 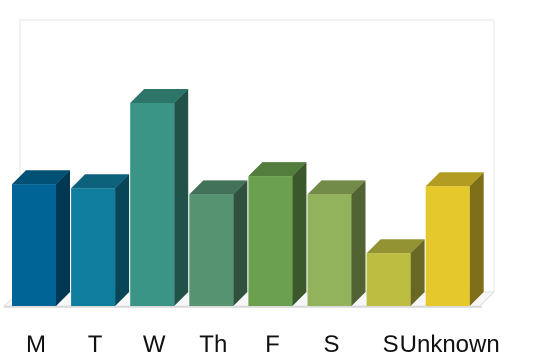 What do you see at coordinates (213, 344) in the screenshot?
I see `x-tick-label: Th` at bounding box center [213, 344].